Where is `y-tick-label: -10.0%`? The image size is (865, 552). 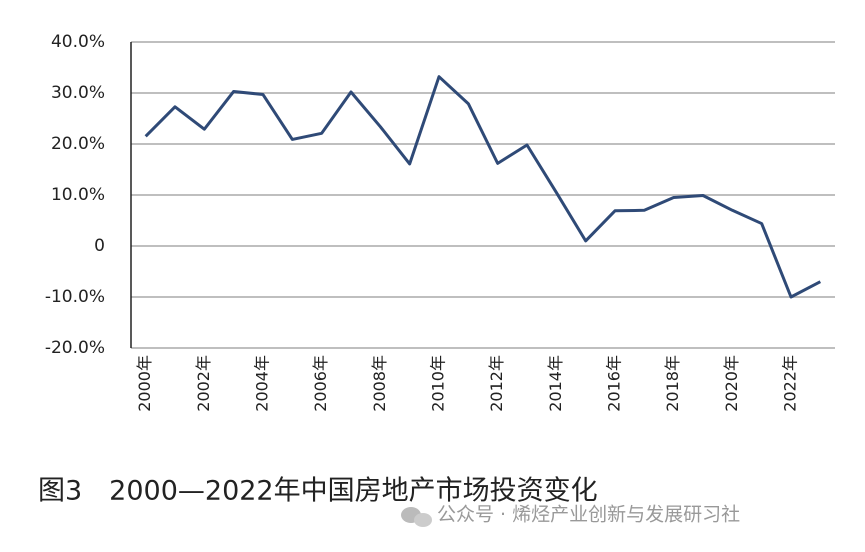
y-tick-label: -10.0% is located at coordinates (75, 297).